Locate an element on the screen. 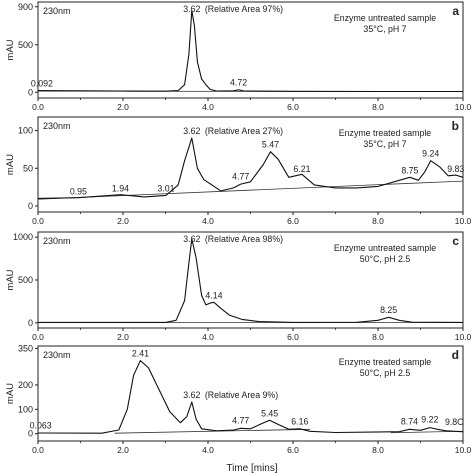  peak-label: 6.16 is located at coordinates (299, 421).